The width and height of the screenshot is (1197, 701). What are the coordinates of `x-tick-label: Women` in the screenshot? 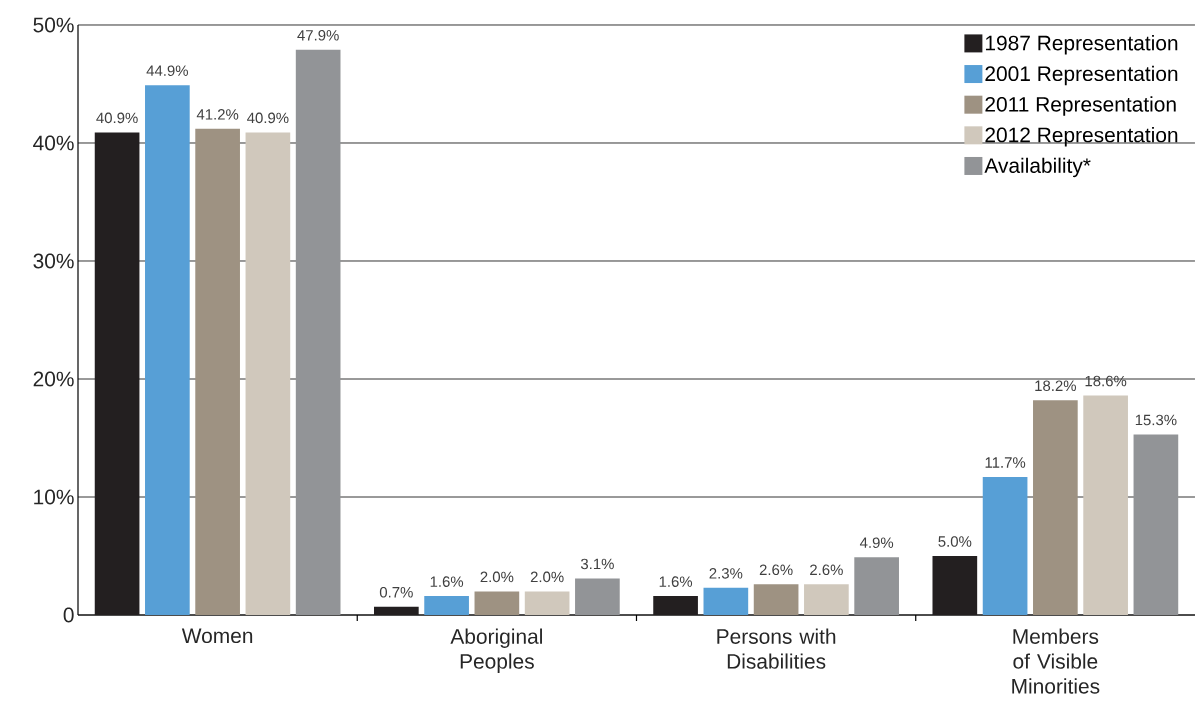 It's located at (217, 636).